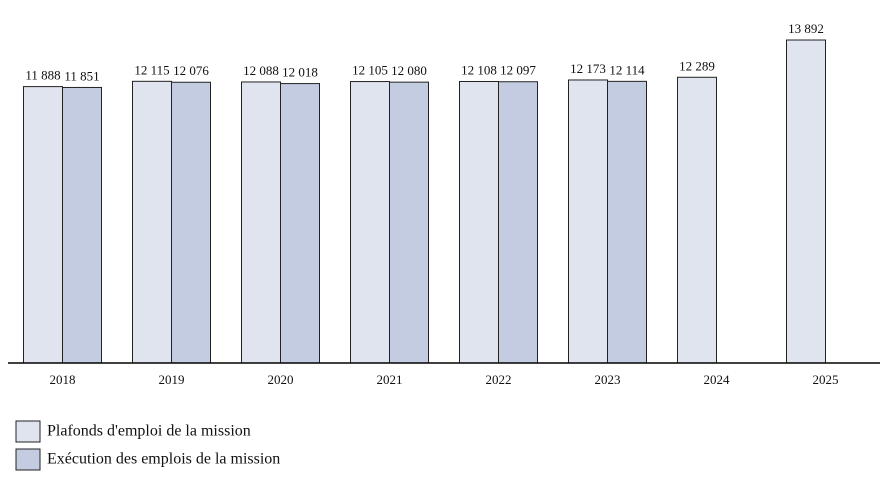  I want to click on value-label: 11 851, so click(81, 75).